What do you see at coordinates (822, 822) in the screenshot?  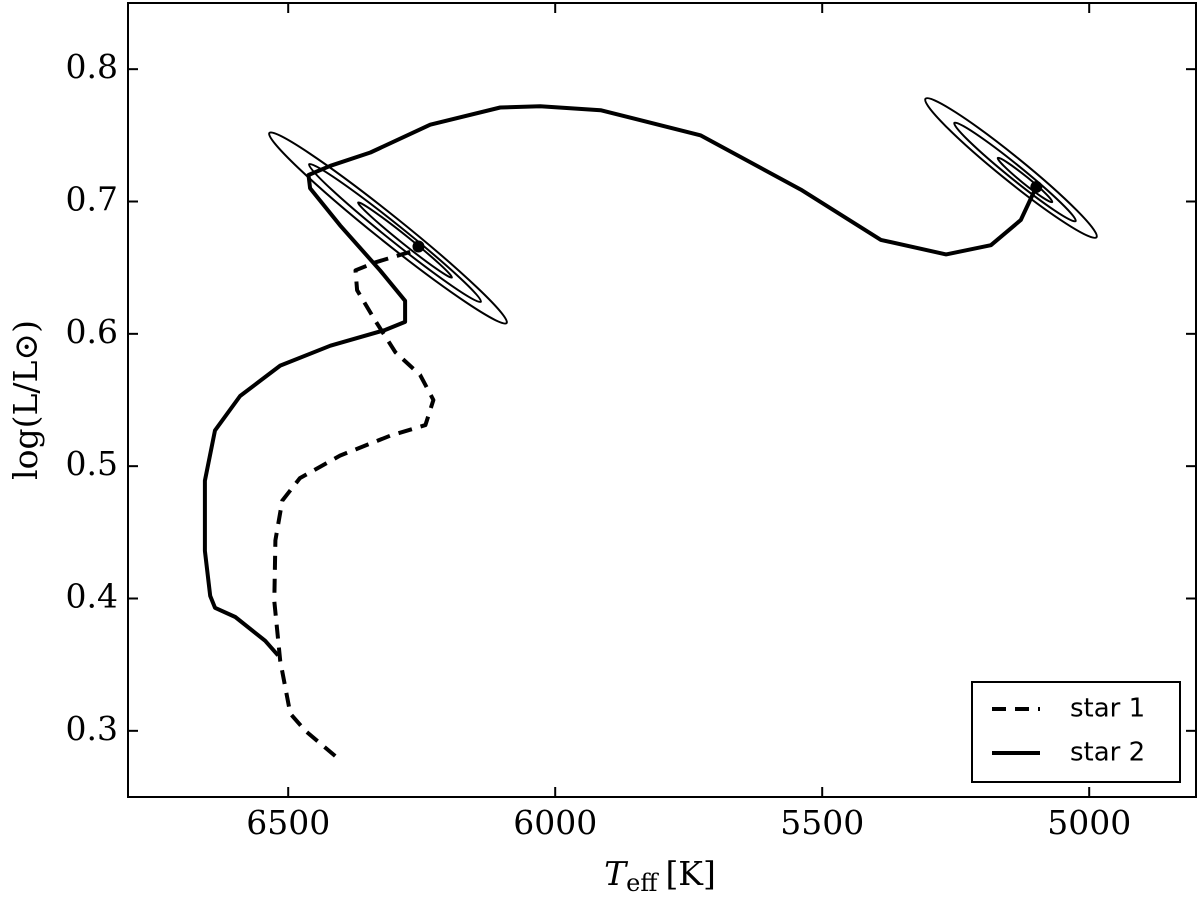 I see `x-tick-label: 5500` at bounding box center [822, 822].